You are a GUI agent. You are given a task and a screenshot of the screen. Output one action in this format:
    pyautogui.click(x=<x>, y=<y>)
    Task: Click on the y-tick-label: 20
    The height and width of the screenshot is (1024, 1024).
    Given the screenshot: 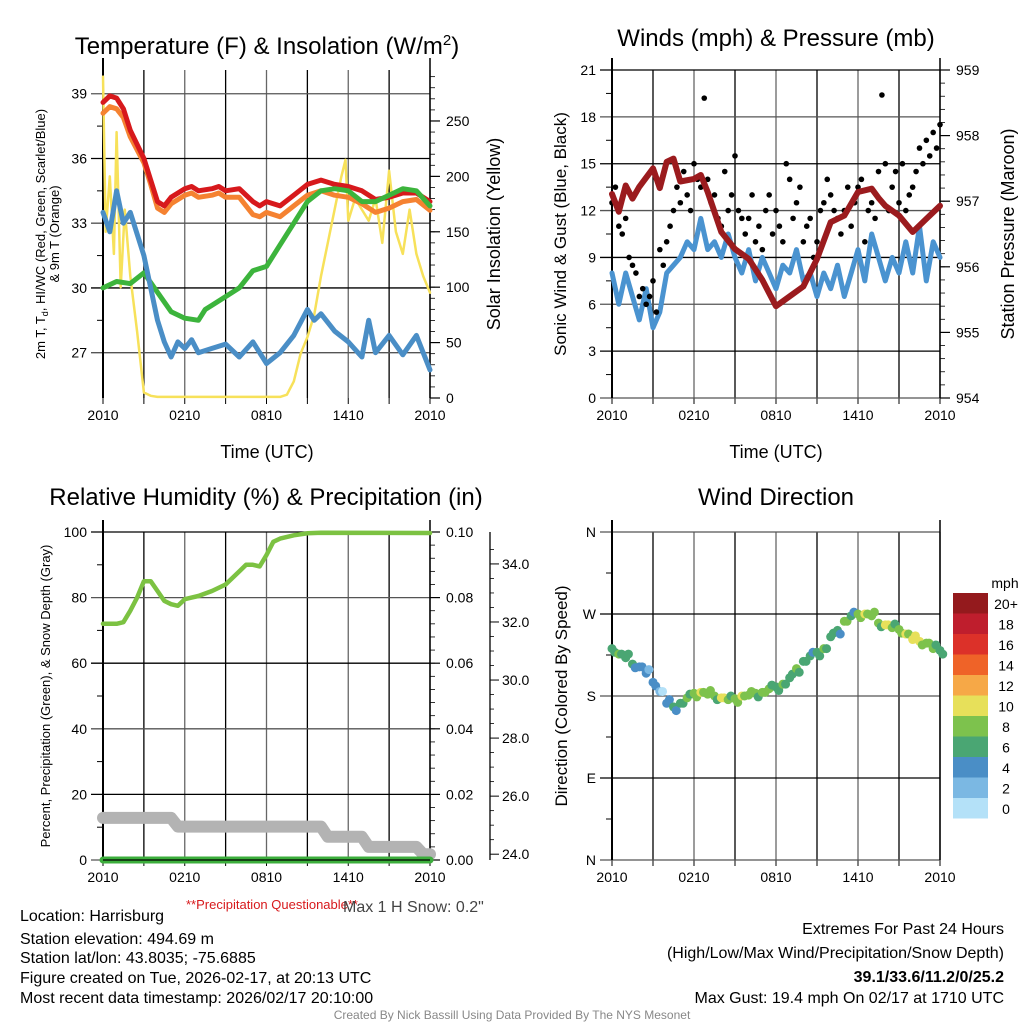 What is the action you would take?
    pyautogui.click(x=79, y=794)
    